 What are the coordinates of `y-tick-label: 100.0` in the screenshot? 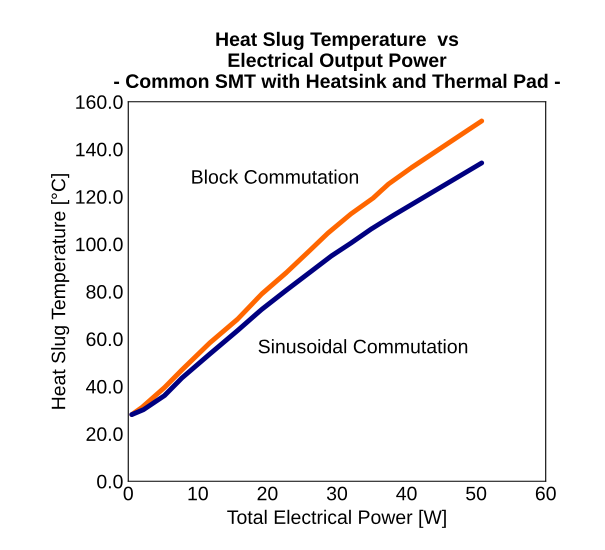 It's located at (99, 245).